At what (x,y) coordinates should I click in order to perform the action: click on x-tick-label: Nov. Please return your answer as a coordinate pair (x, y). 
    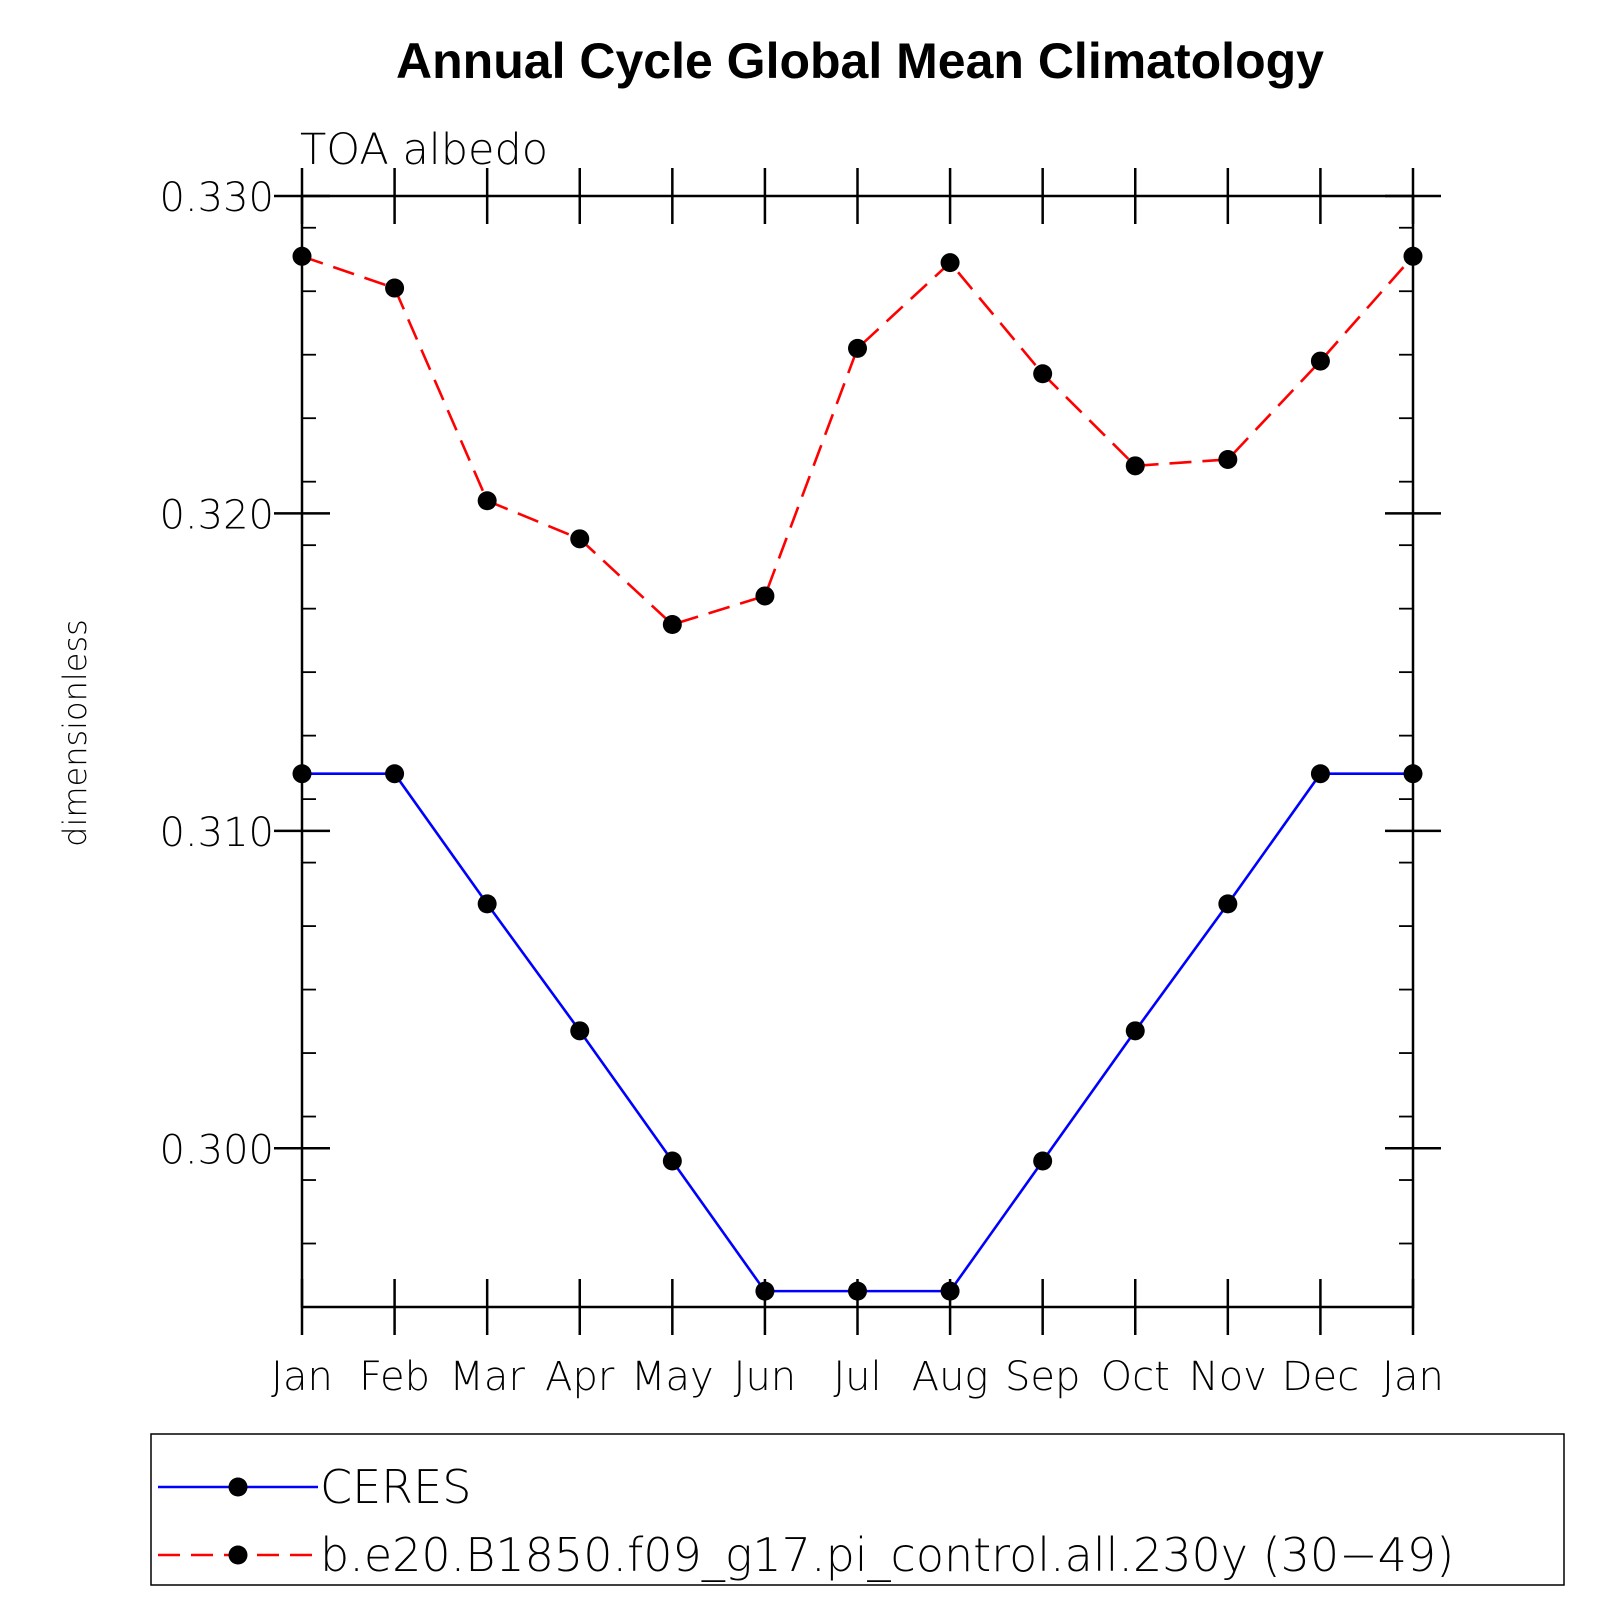
    Looking at the image, I should click on (1228, 1377).